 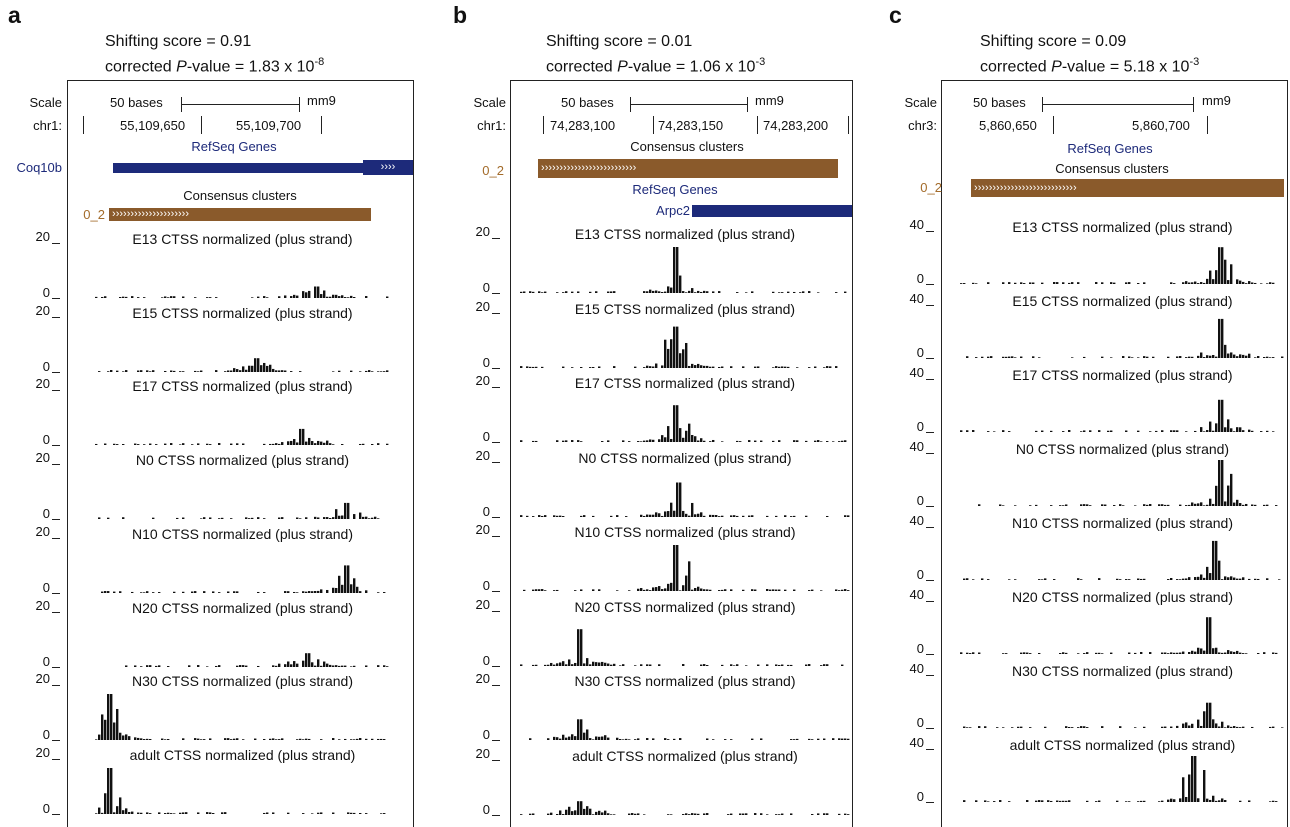 What do you see at coordinates (269, 125) in the screenshot?
I see `position-tick-label: 55,109,700` at bounding box center [269, 125].